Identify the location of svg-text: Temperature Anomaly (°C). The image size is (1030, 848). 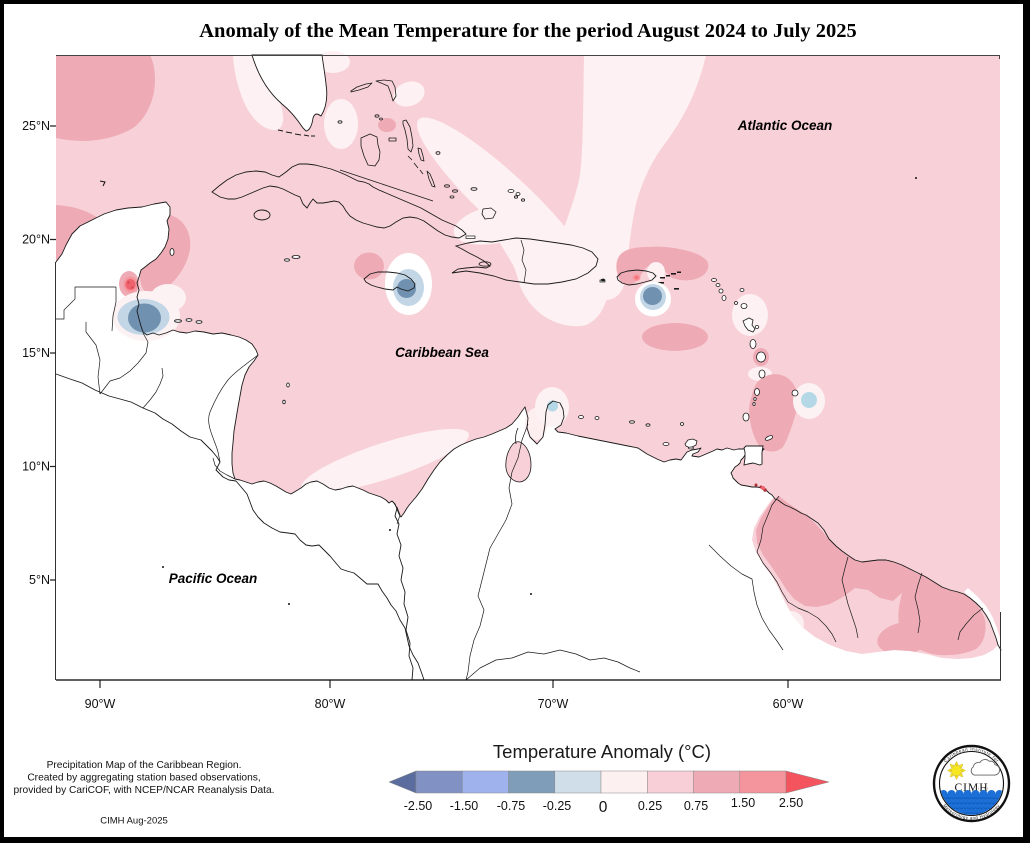
(602, 751).